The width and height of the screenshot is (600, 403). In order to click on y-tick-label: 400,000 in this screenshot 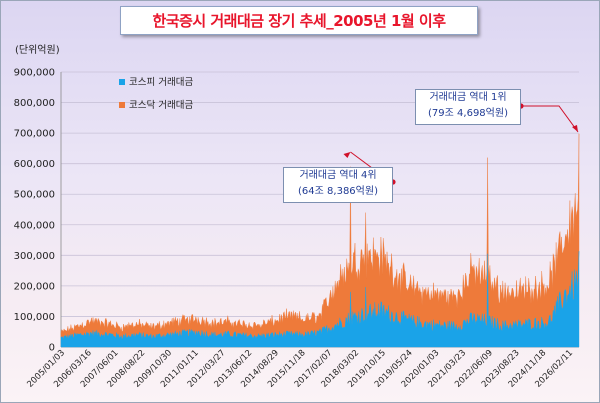, I will do `click(34, 225)`.